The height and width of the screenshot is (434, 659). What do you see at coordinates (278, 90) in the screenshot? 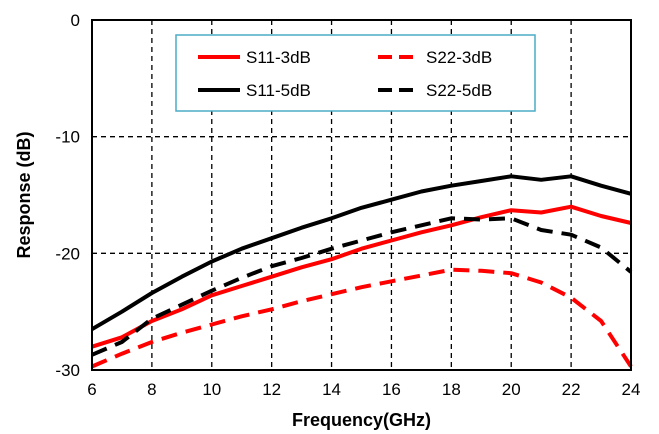
I see `legend-label: S11-5dB` at bounding box center [278, 90].